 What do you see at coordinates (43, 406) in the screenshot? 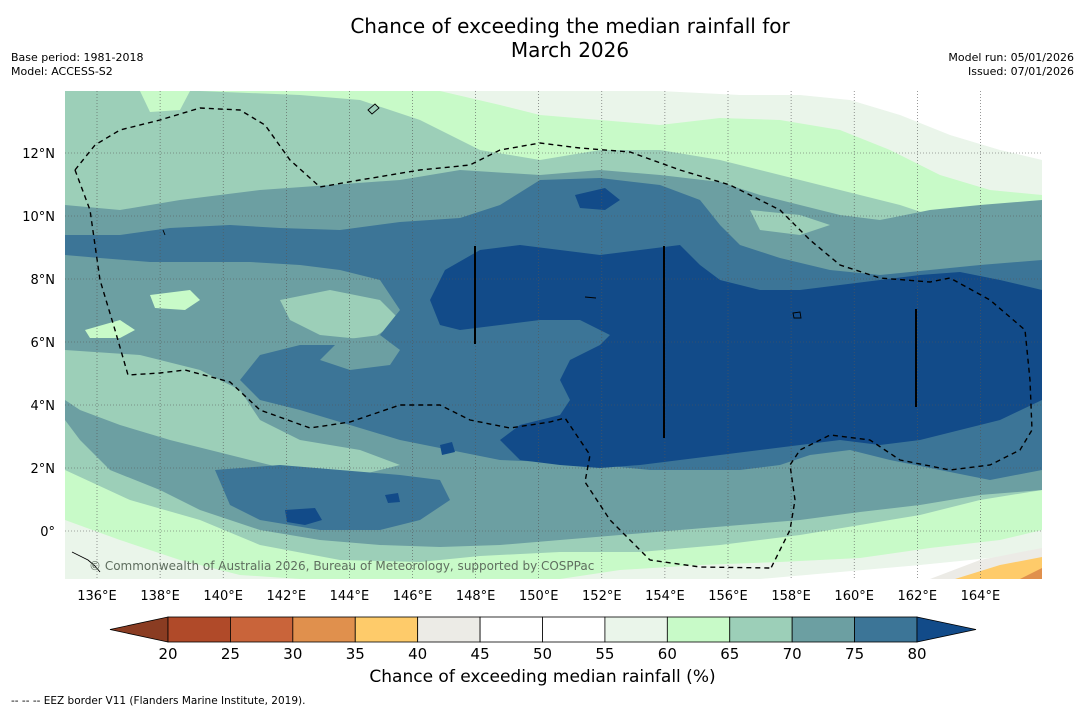
I see `lat-tick-label: 4°N` at bounding box center [43, 406].